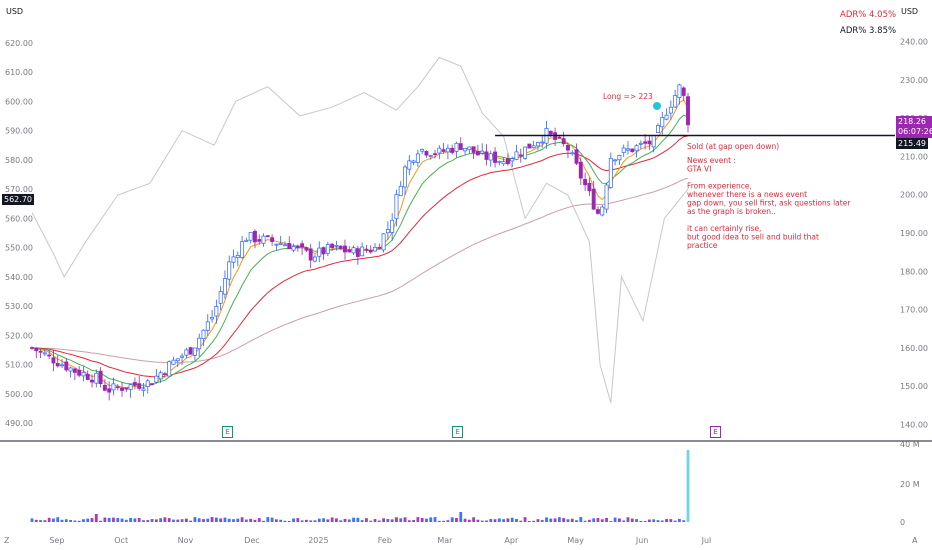  I want to click on right-axis-tick: 140.00, so click(914, 424).